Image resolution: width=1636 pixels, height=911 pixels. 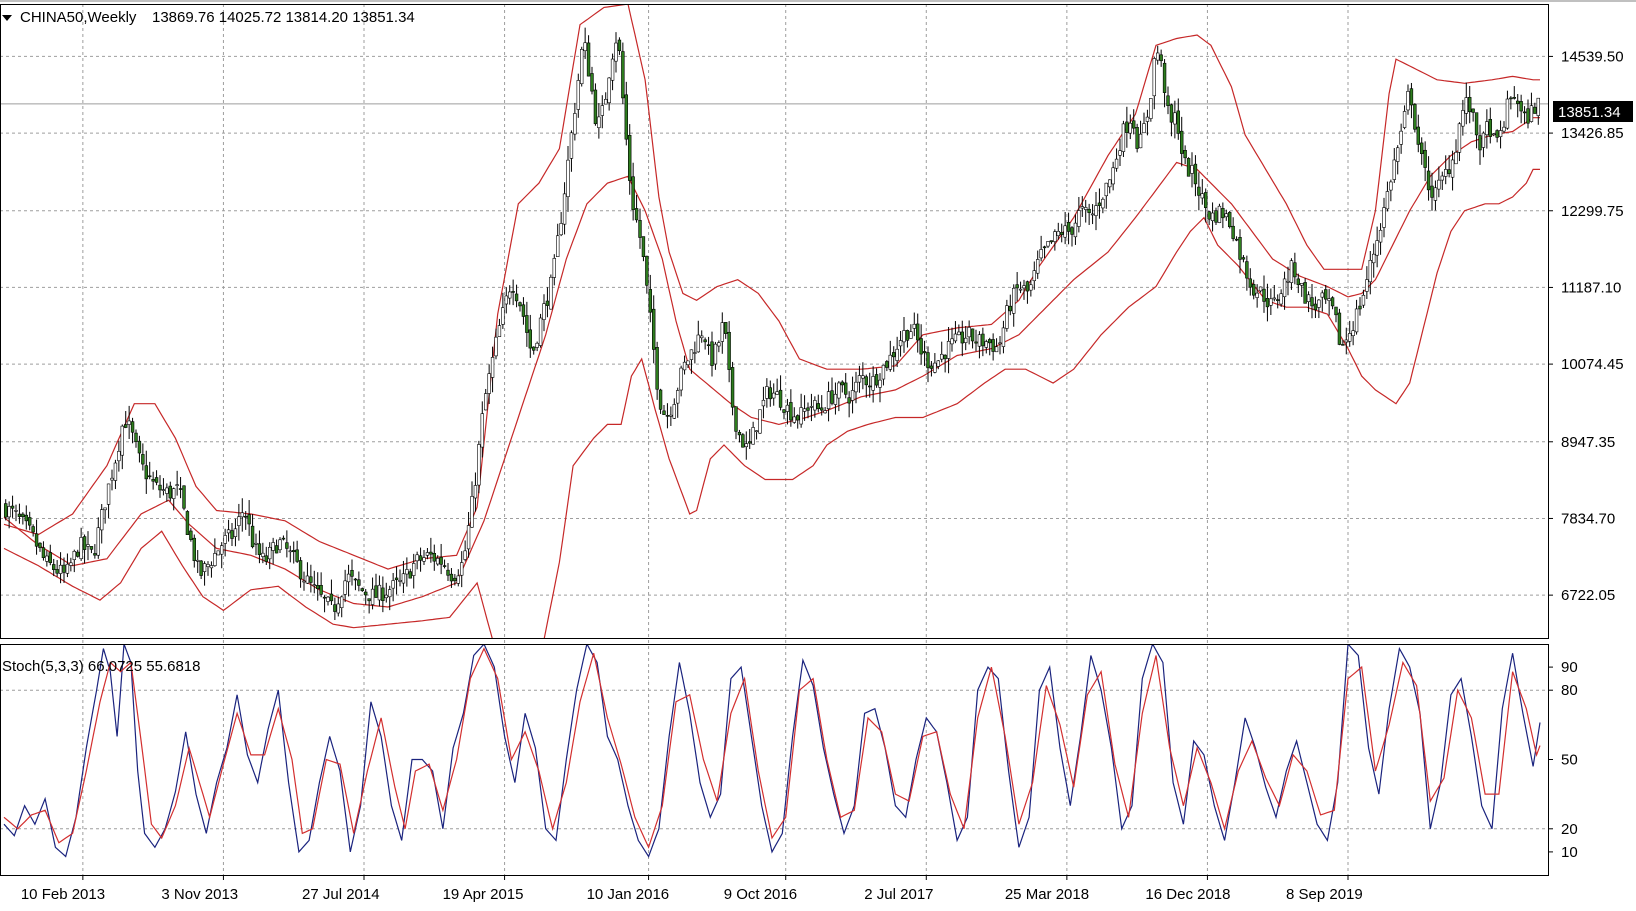 I want to click on price-tick-label: 8947.35, so click(x=1588, y=442).